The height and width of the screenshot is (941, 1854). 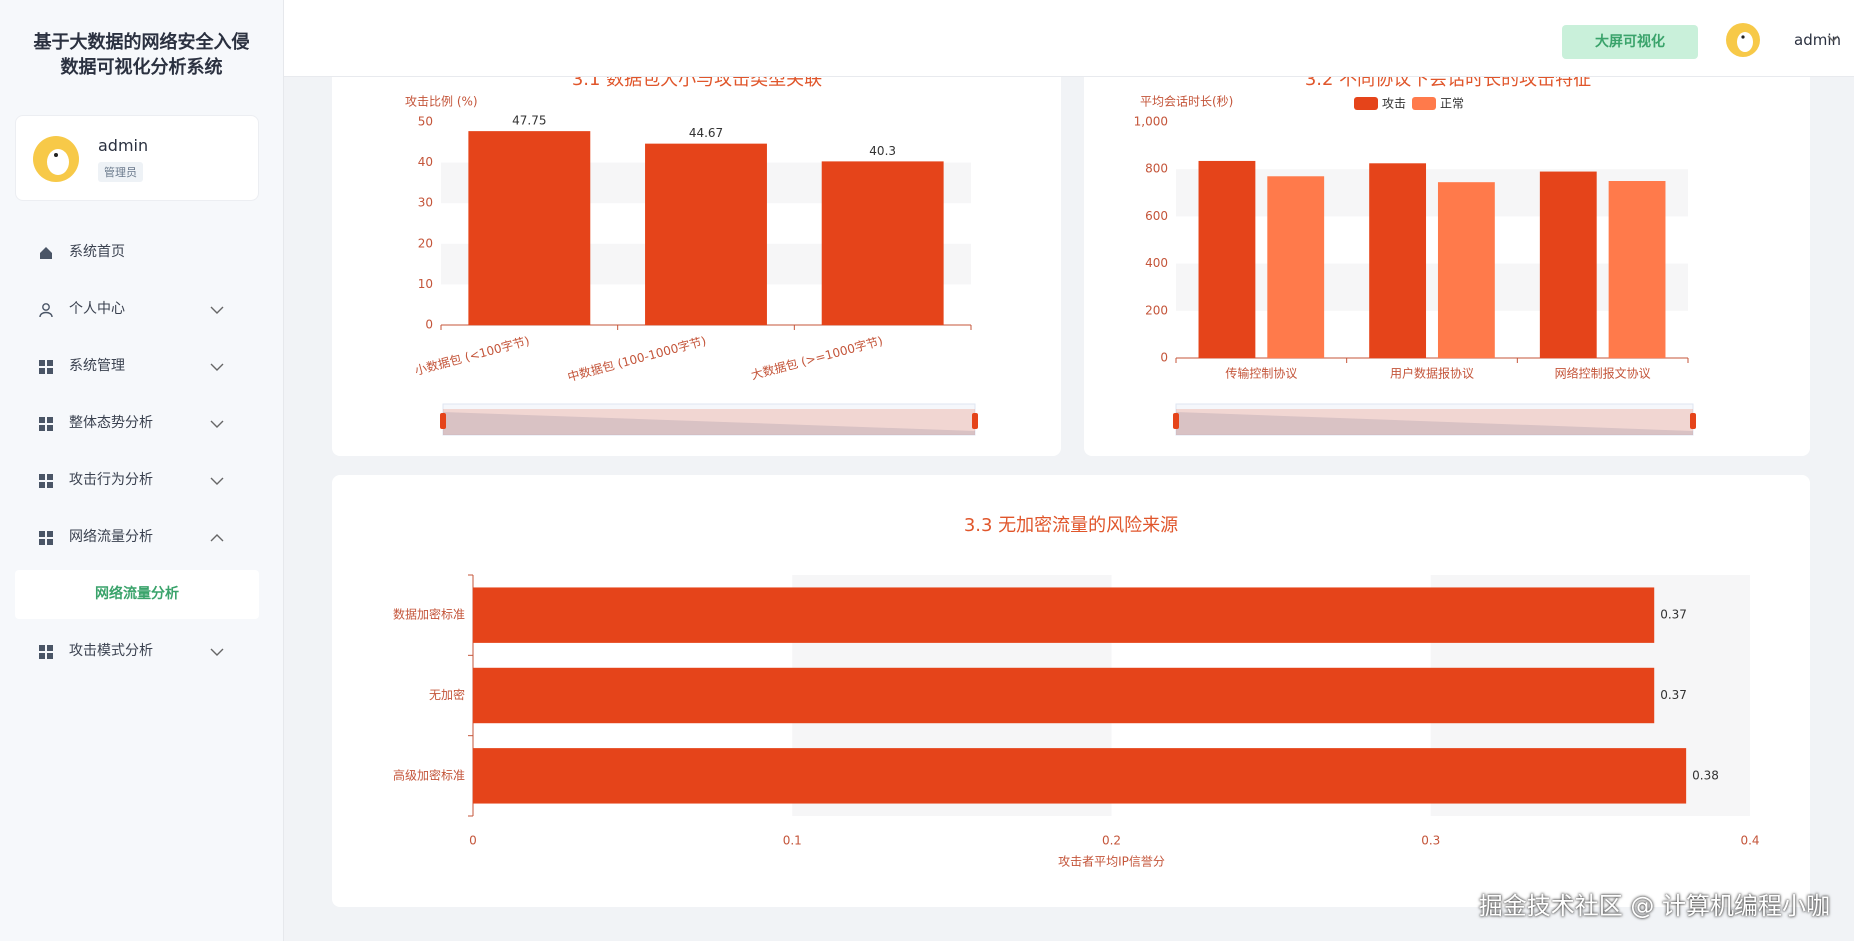 I want to click on y-tick-label: 数据加密标准, so click(x=429, y=614).